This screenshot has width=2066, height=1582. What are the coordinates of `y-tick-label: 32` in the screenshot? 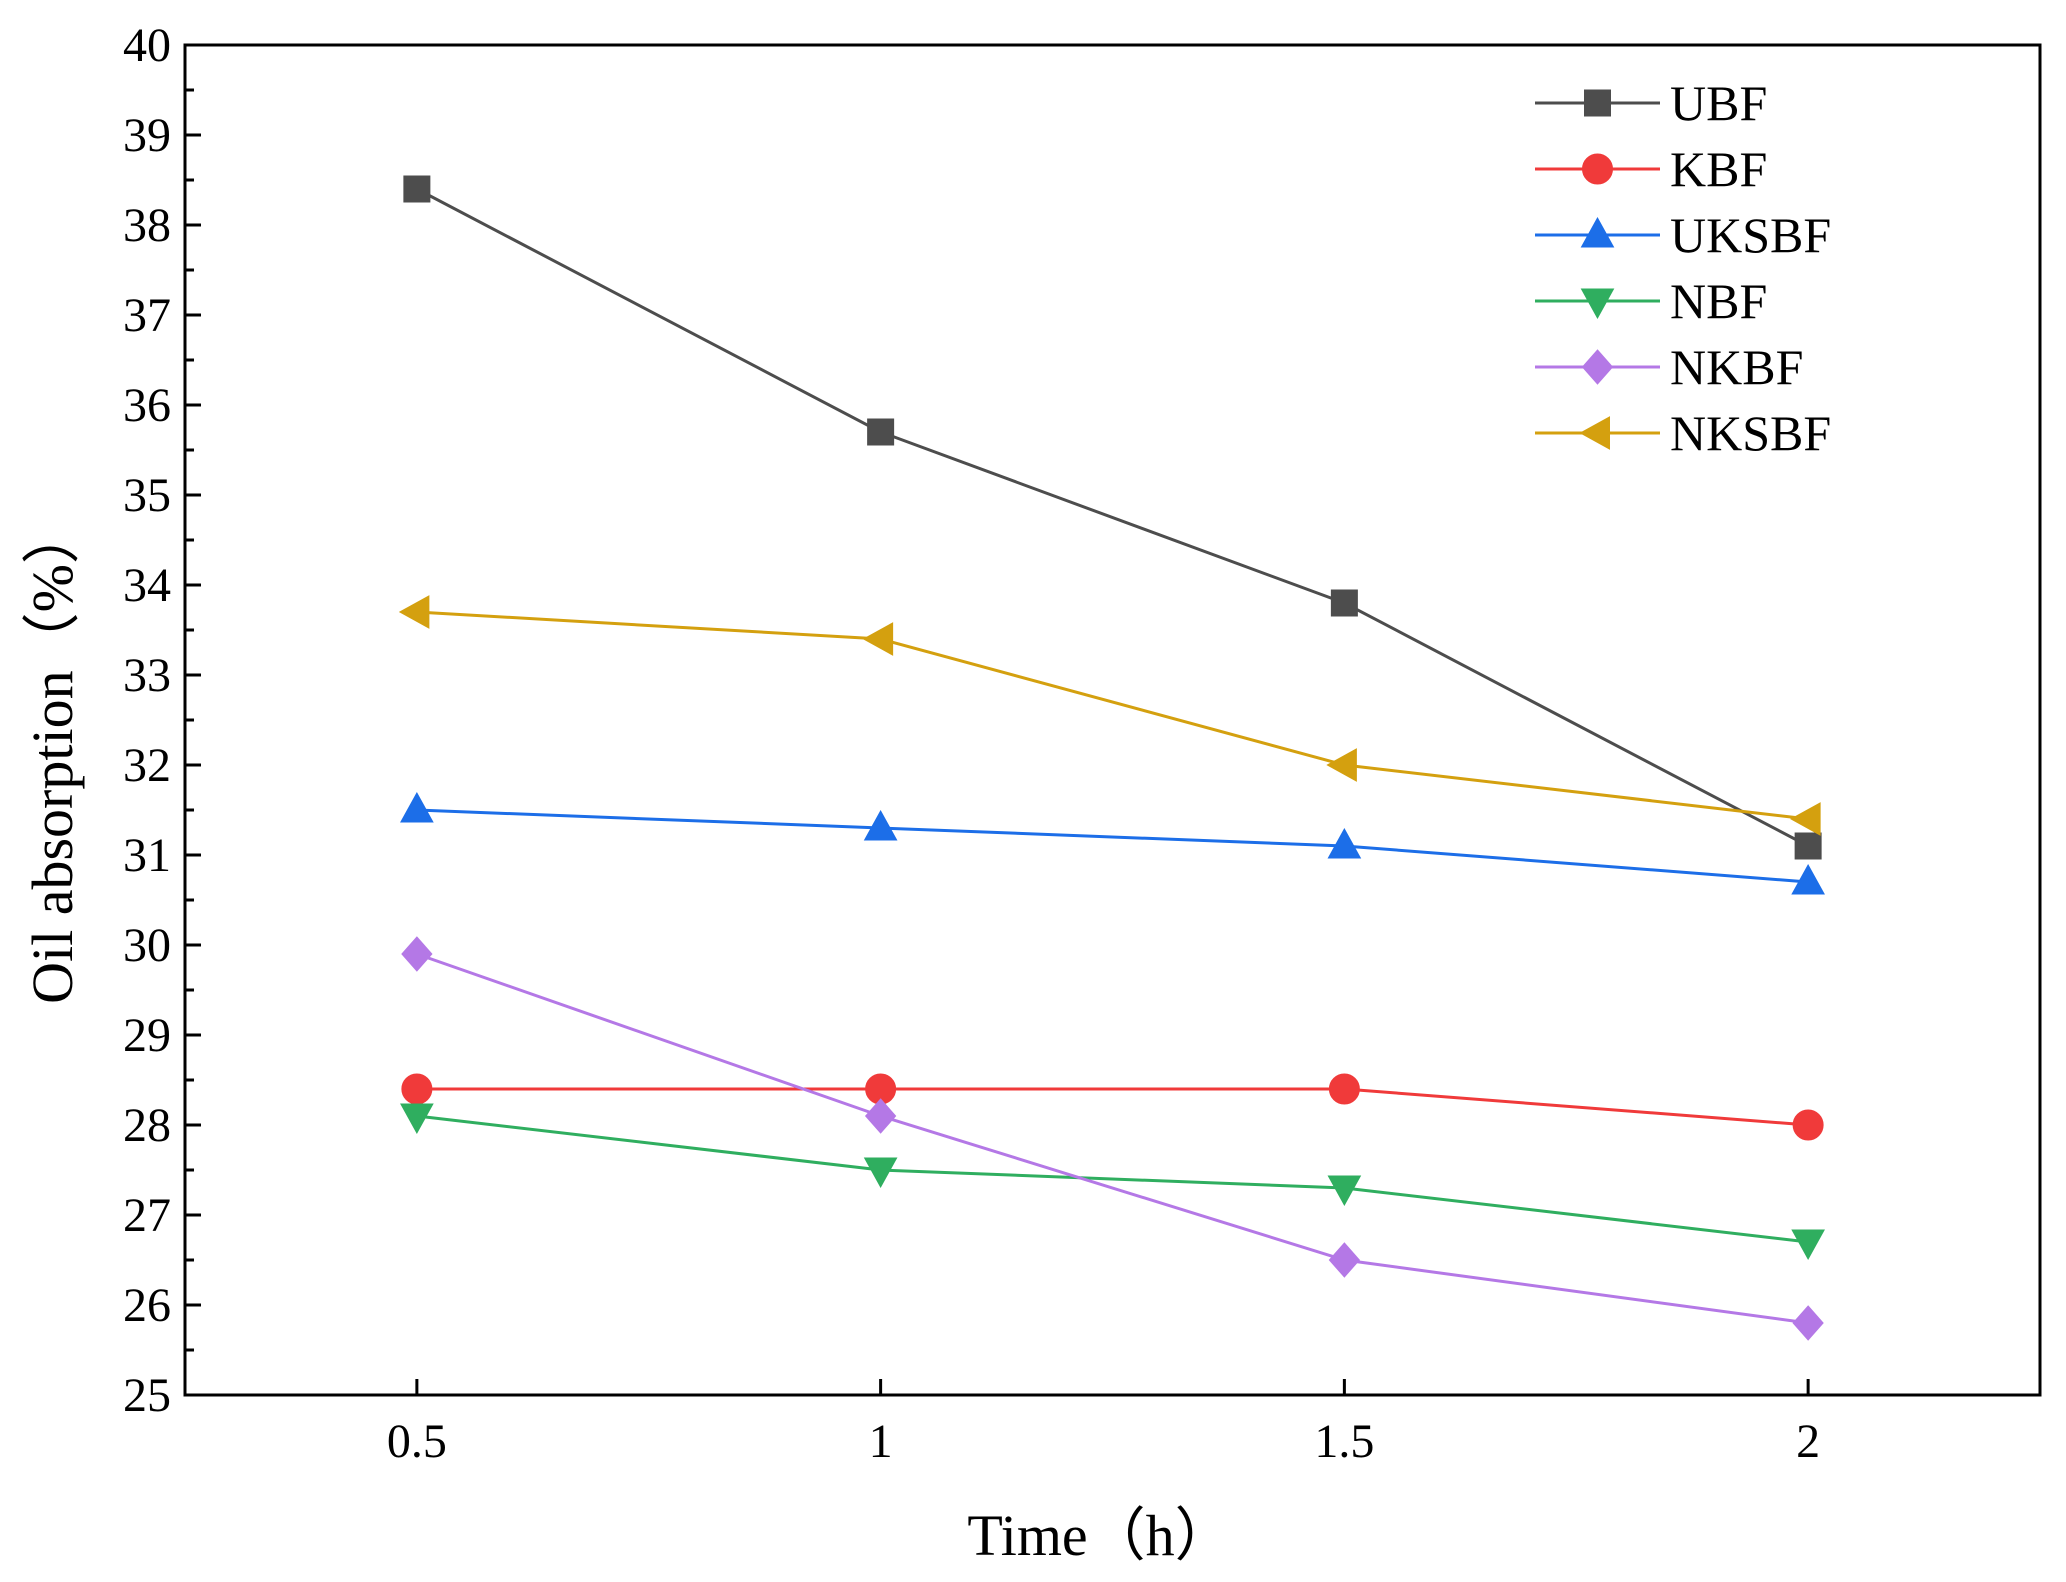 It's located at (147, 765).